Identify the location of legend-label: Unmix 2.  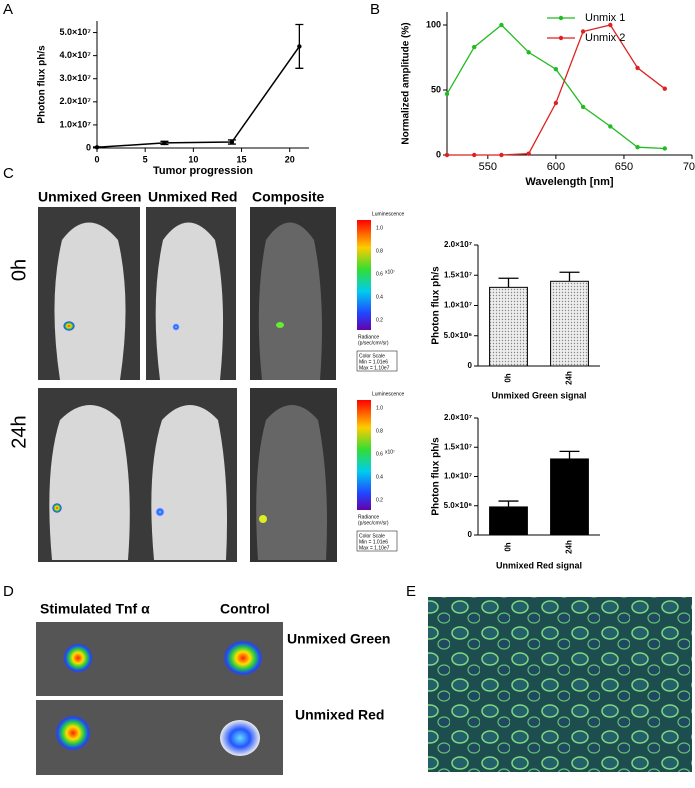
(605, 38).